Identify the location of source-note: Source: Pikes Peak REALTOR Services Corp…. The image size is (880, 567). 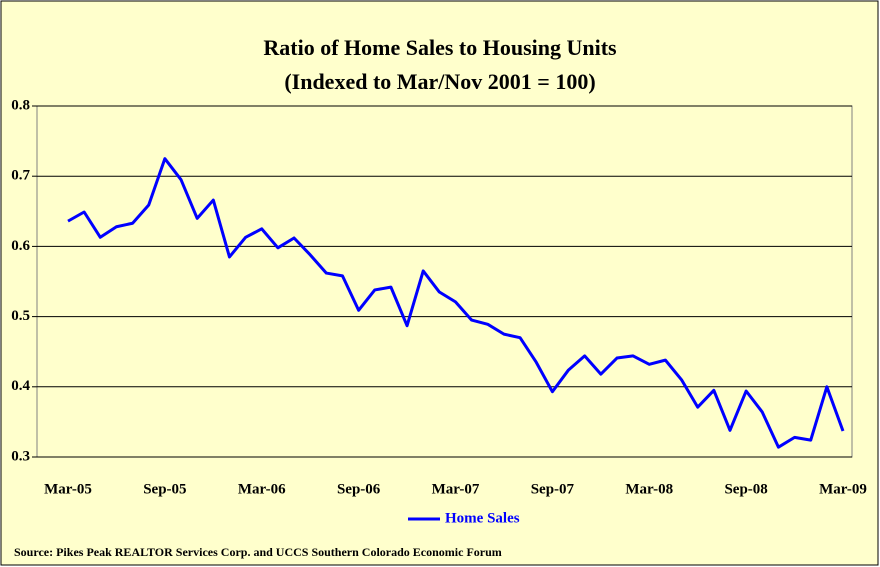
(258, 552).